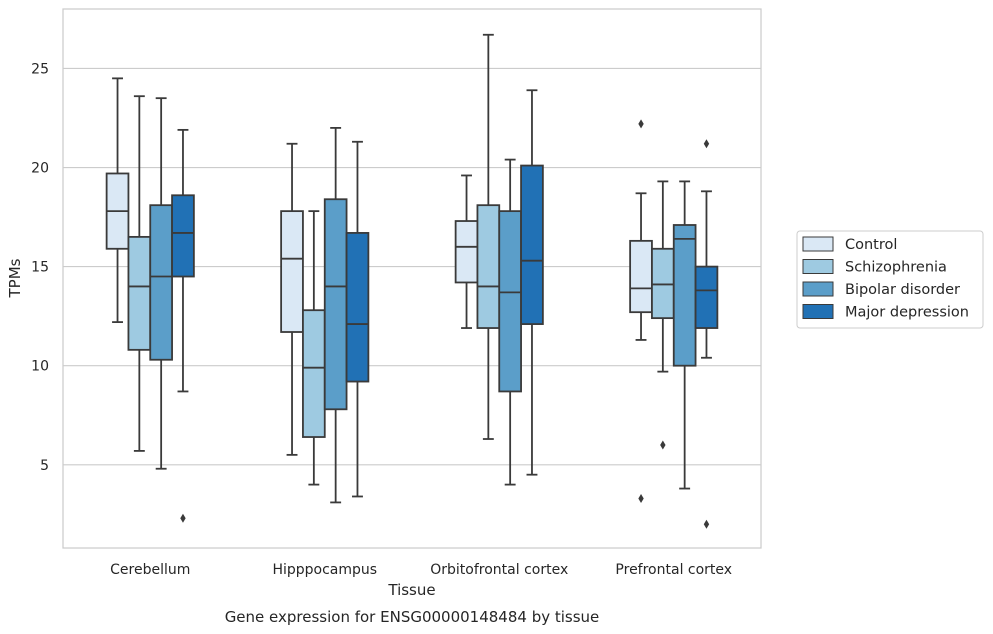 The image size is (993, 634). I want to click on x-tick-label: Cerebellum, so click(150, 570).